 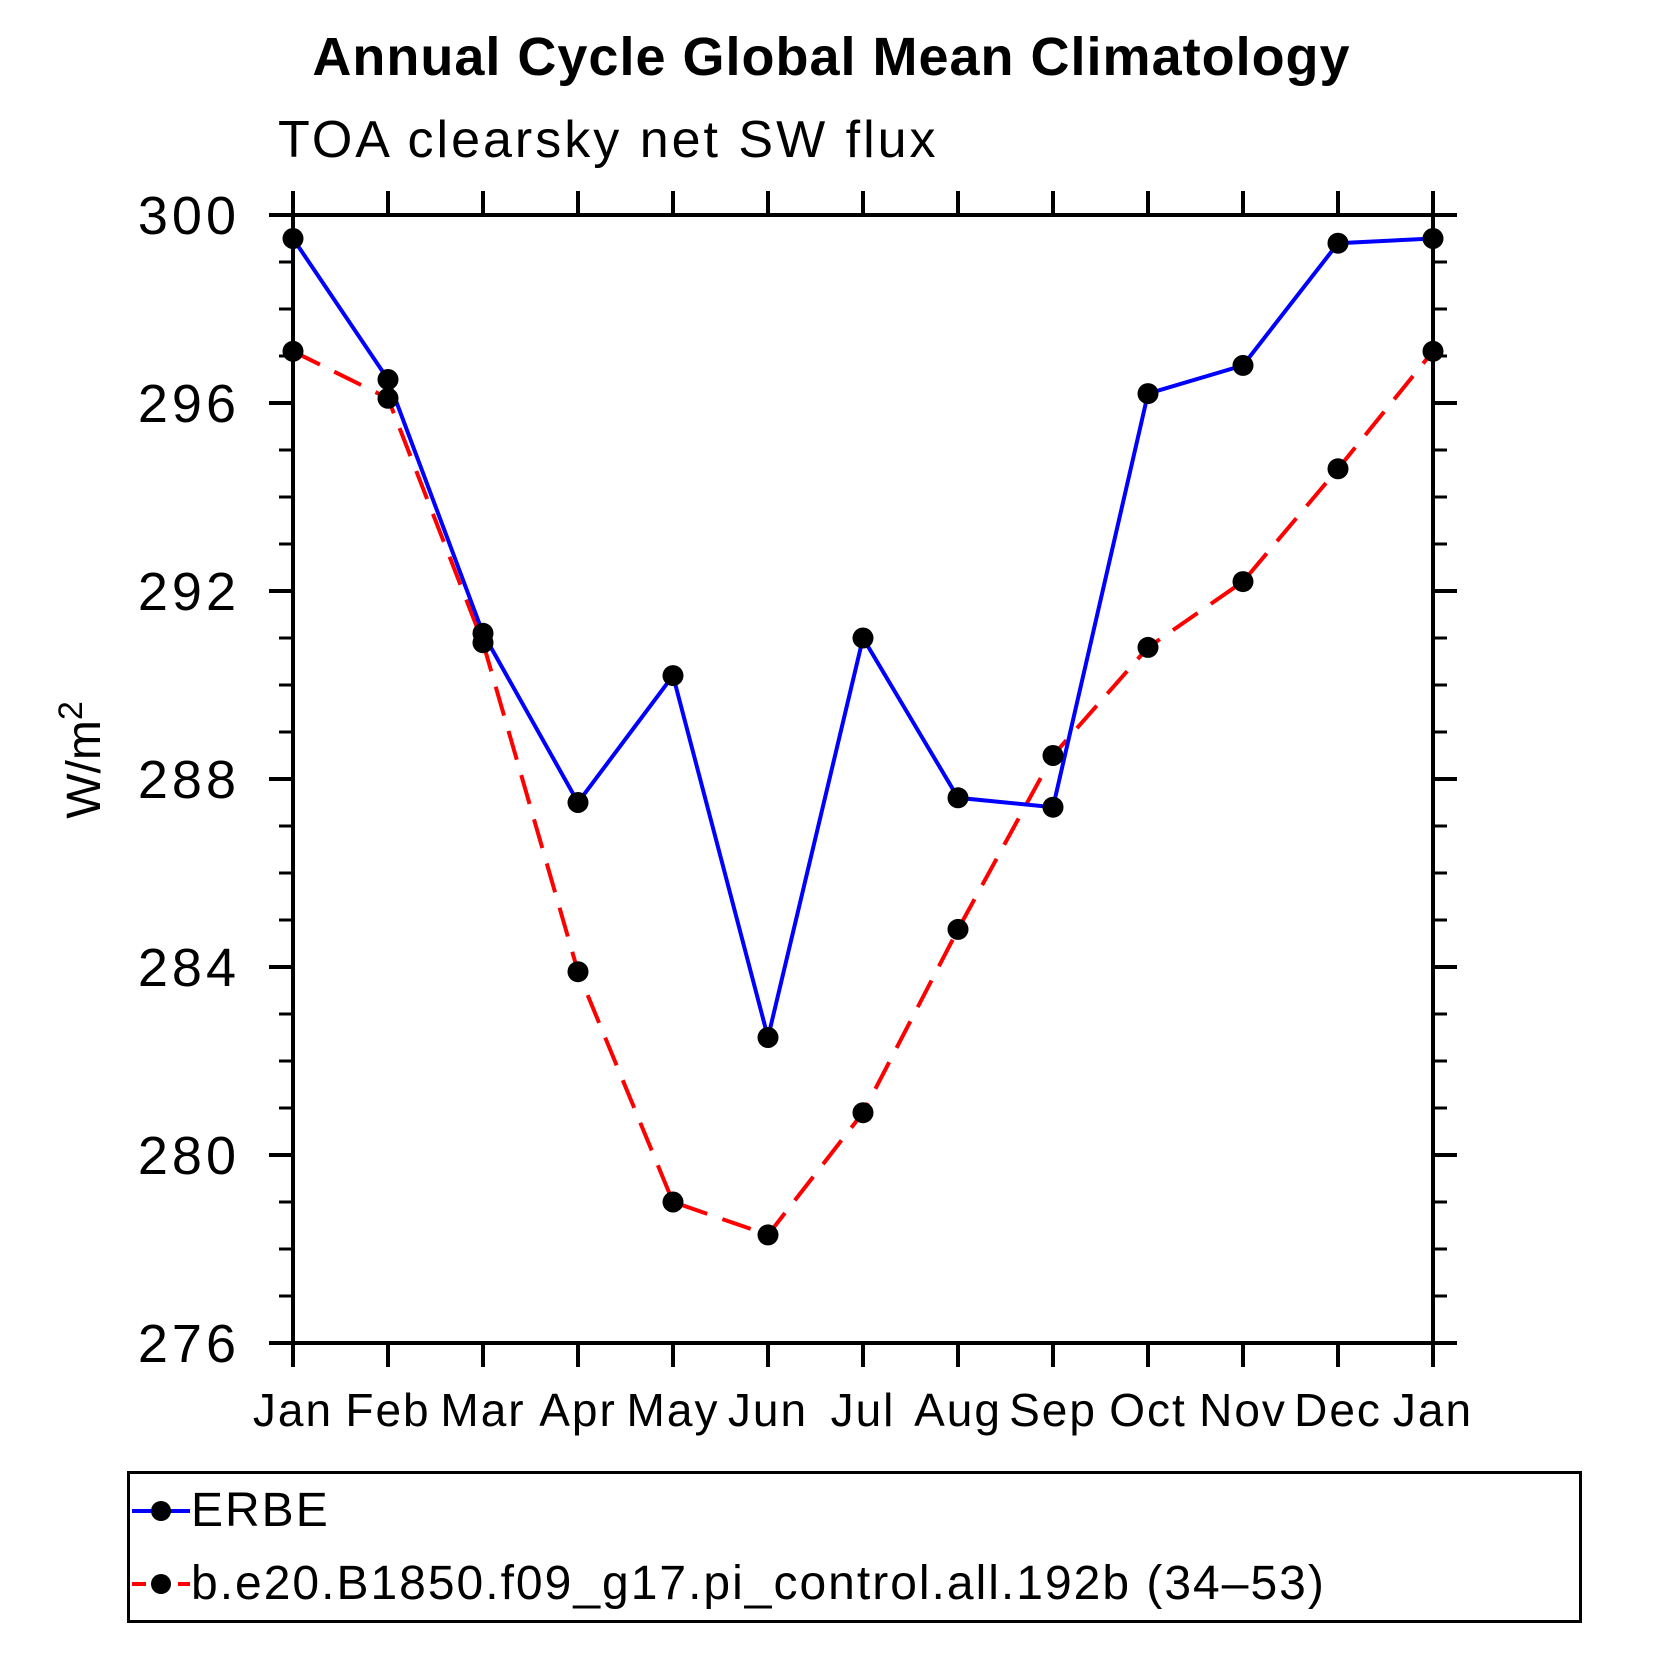 What do you see at coordinates (1338, 1410) in the screenshot?
I see `x-tick-label: Dec` at bounding box center [1338, 1410].